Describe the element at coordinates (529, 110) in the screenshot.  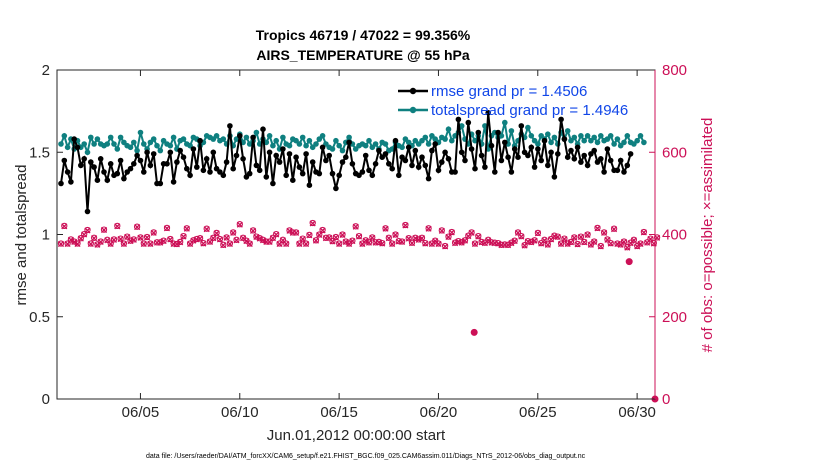
I see `legend-label-totalspread: totalspread grand pr = 1.4946` at that location.